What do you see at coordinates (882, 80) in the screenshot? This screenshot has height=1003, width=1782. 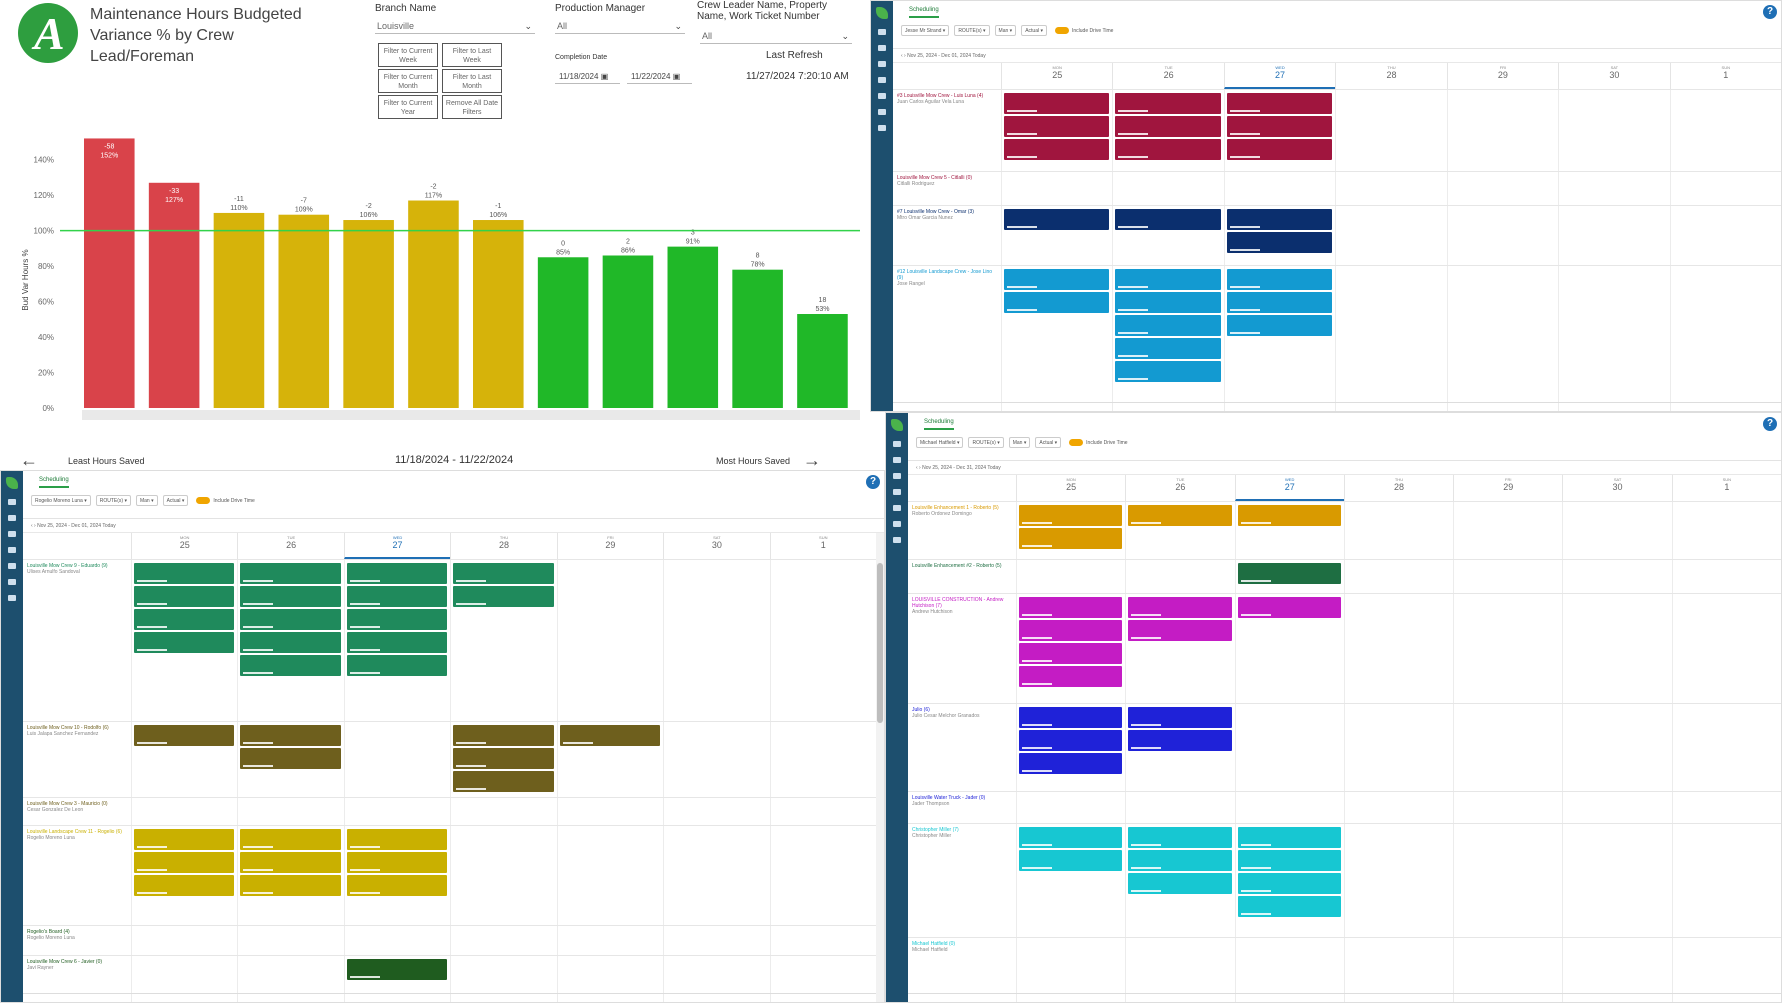 I see `list-icon` at bounding box center [882, 80].